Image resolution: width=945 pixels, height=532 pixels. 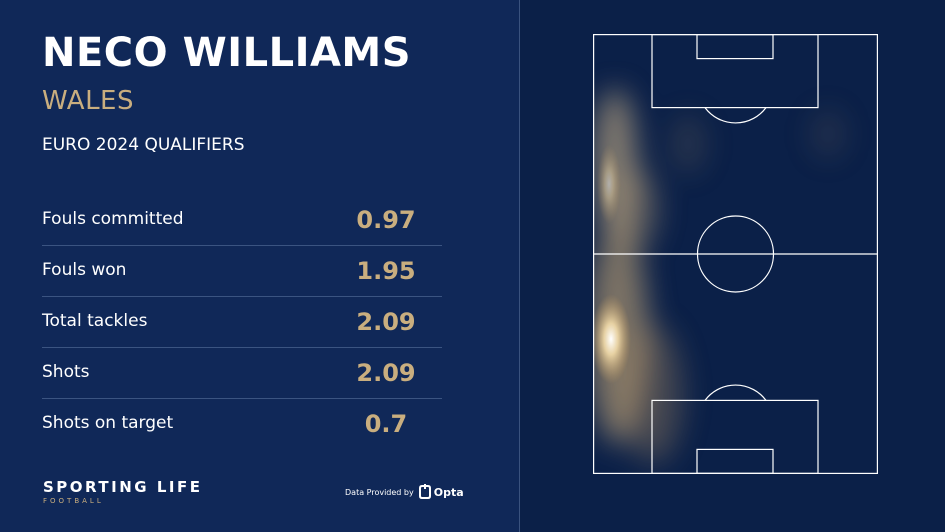 I want to click on stat-row-total-tackles: Total tackles 2.09, so click(x=242, y=322).